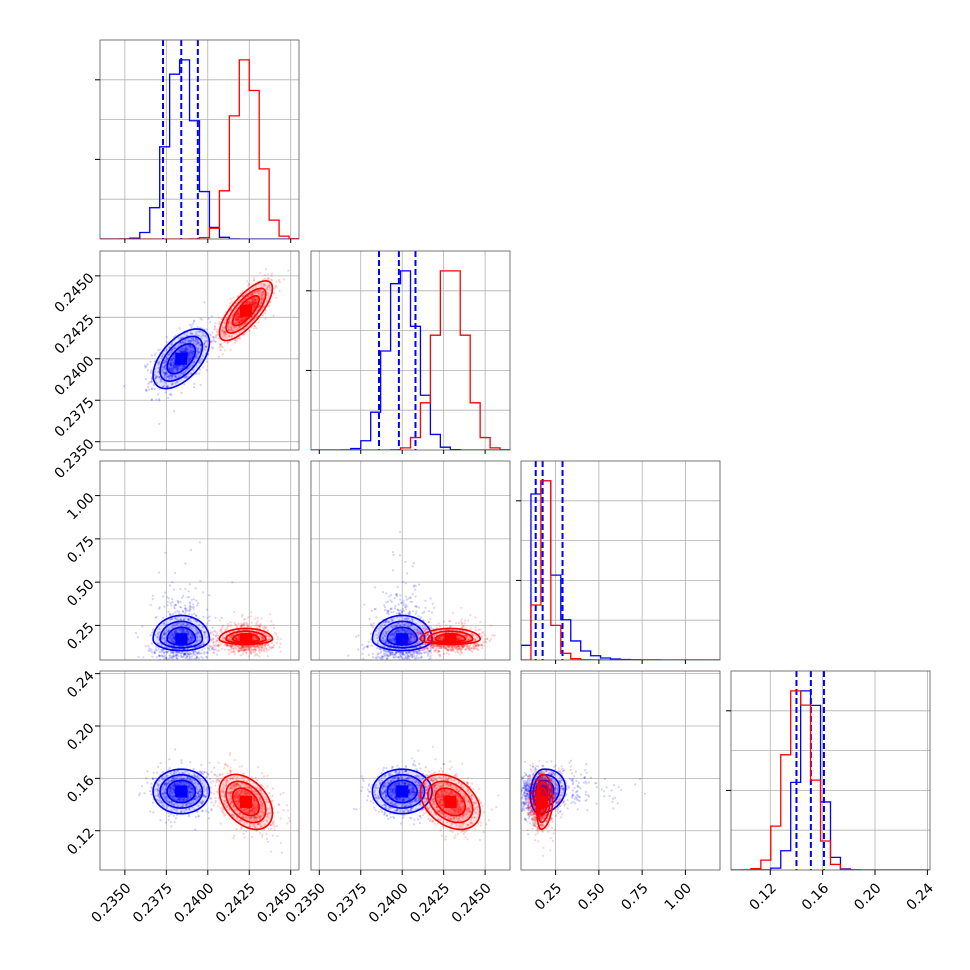  Describe the element at coordinates (181, 633) in the screenshot. I see `blue-contour` at that location.